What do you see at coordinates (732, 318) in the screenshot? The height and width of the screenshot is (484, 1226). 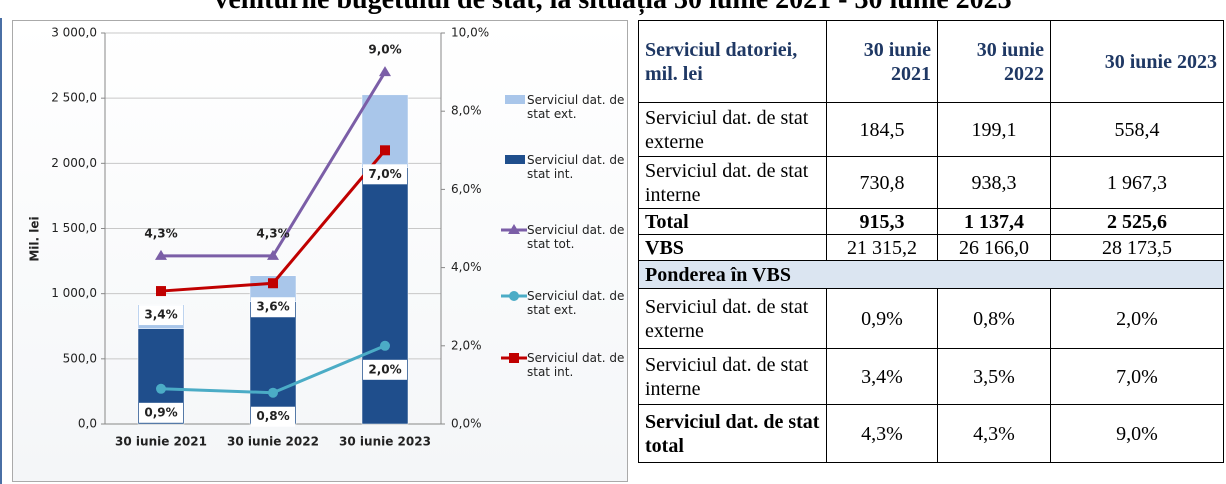 I see `cell: Serviciul dat. de stat externe` at bounding box center [732, 318].